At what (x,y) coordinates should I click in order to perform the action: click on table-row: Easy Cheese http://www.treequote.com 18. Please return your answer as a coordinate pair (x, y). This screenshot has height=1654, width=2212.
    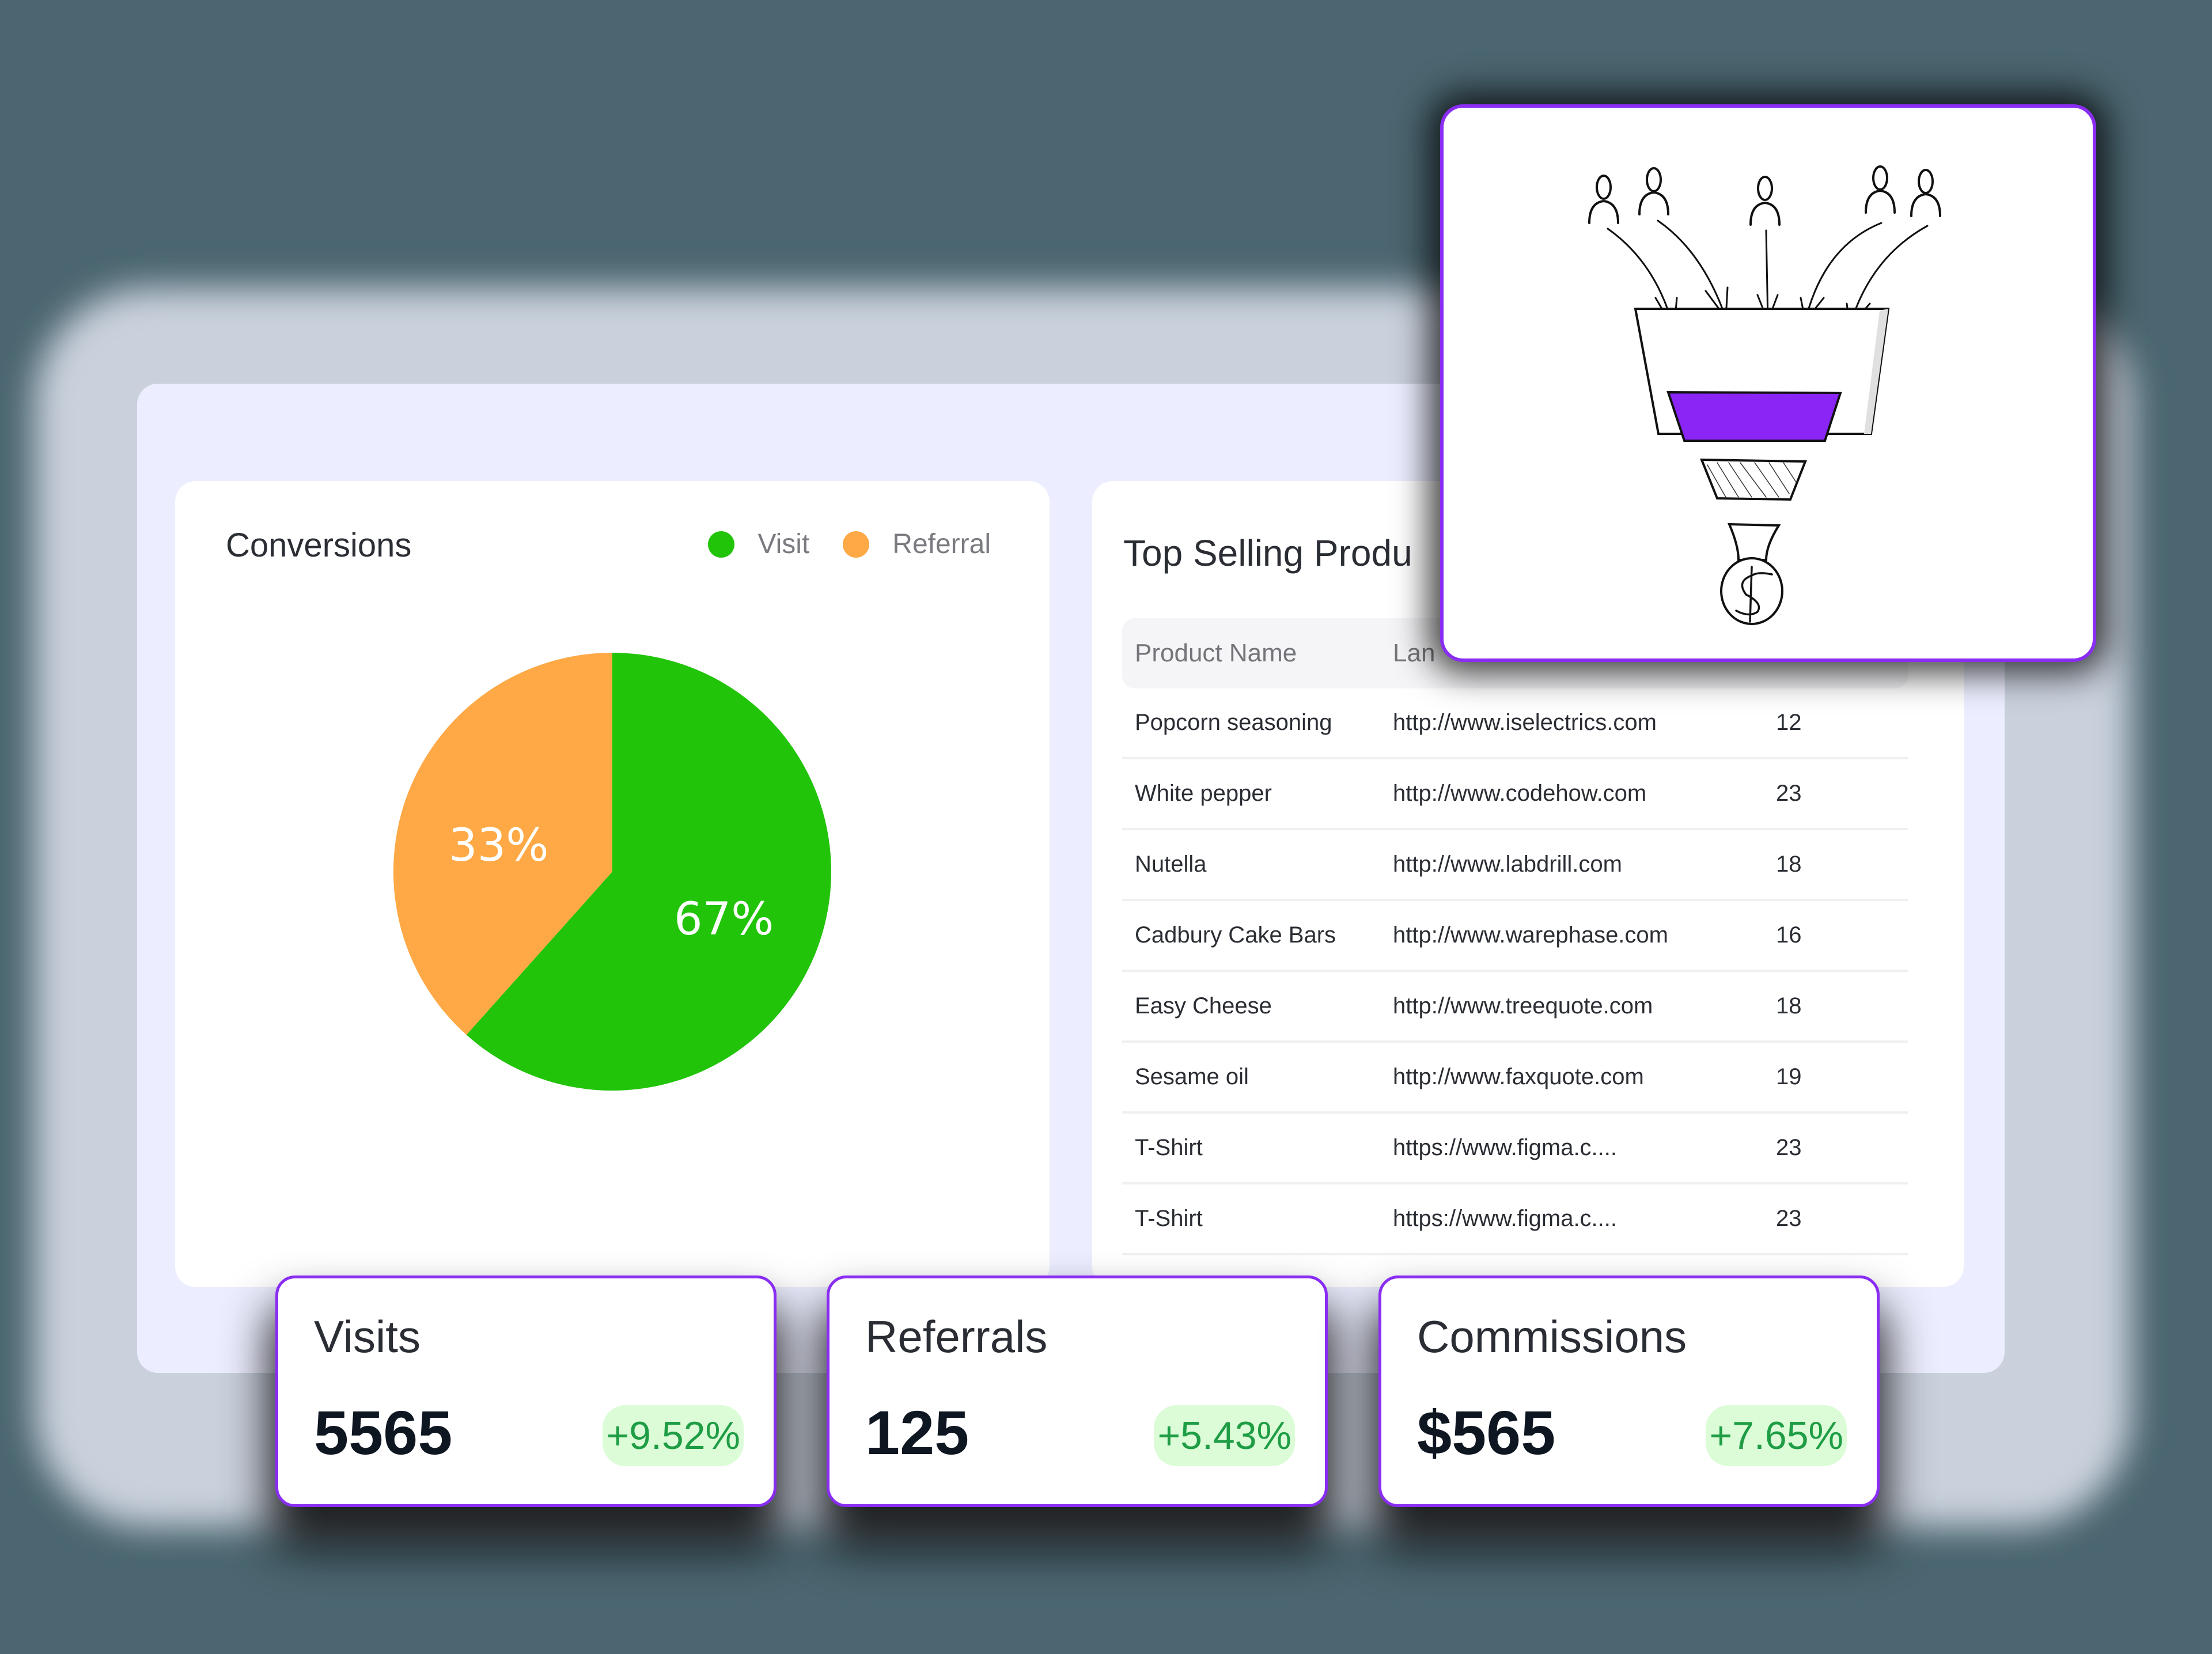
    Looking at the image, I should click on (1515, 1007).